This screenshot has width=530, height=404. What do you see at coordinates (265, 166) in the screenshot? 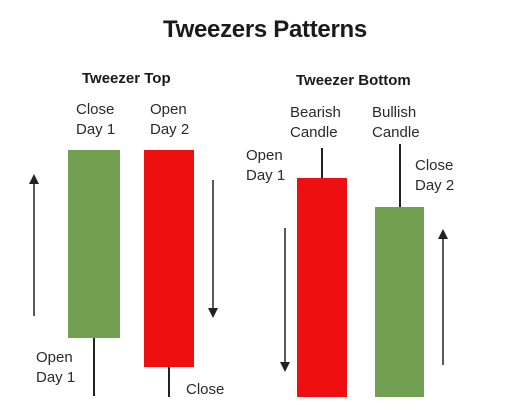
I see `label-open-day1-bottom: Open Day 1` at bounding box center [265, 166].